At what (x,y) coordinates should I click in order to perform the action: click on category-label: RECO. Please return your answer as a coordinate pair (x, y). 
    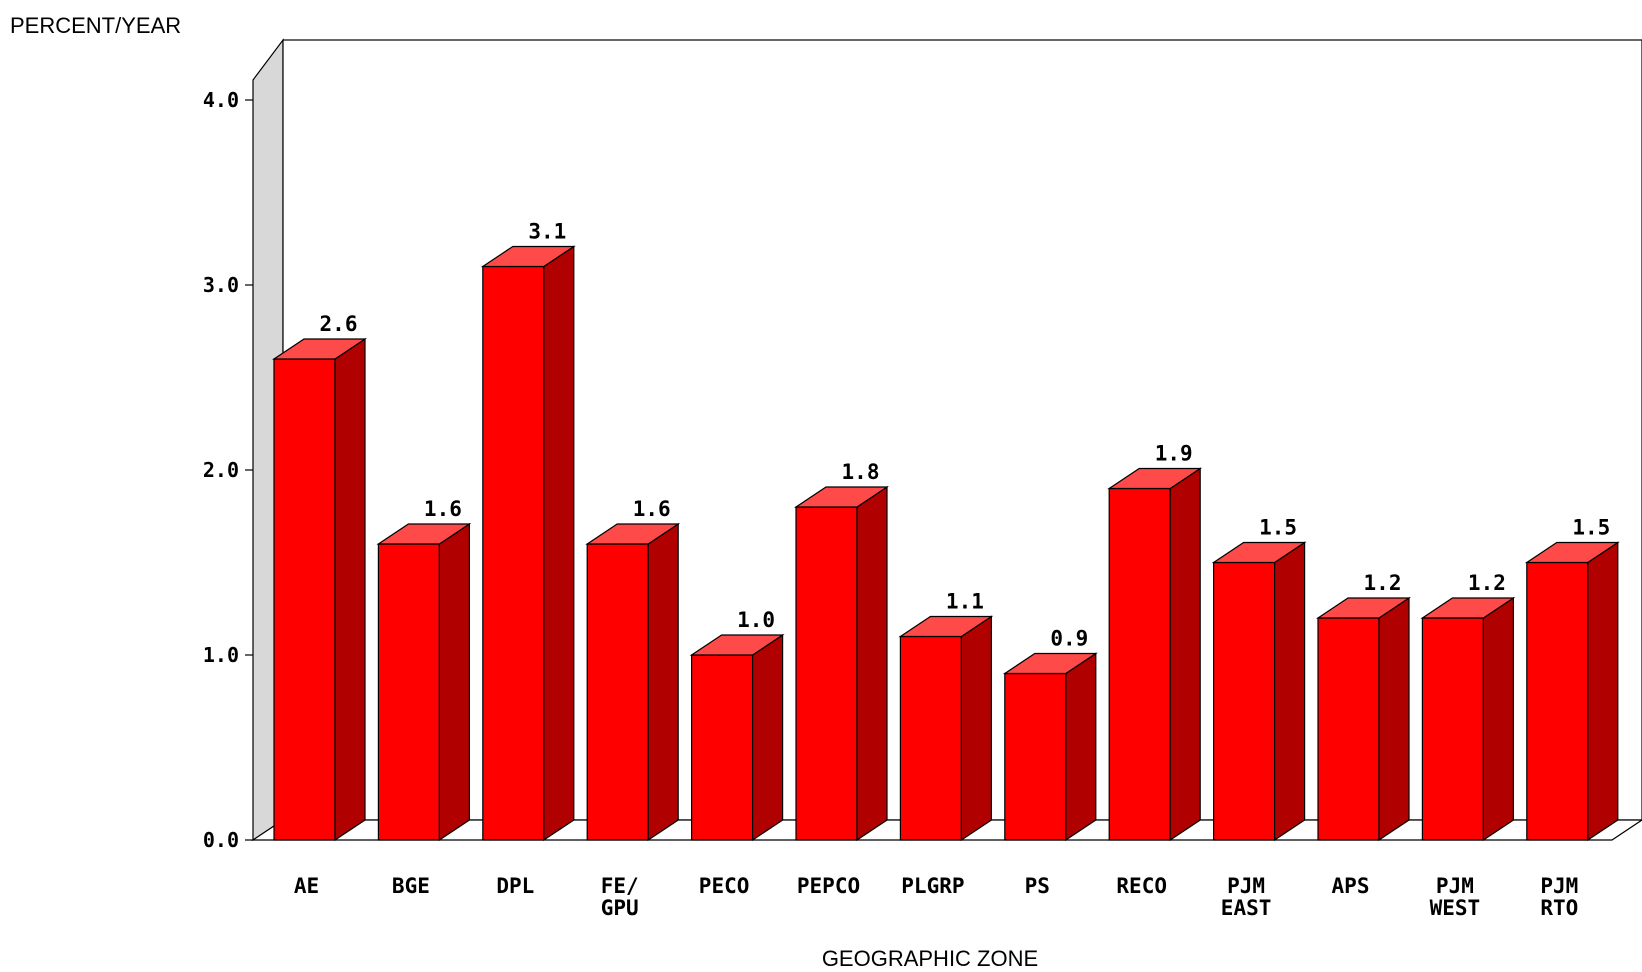
    Looking at the image, I should click on (1141, 886).